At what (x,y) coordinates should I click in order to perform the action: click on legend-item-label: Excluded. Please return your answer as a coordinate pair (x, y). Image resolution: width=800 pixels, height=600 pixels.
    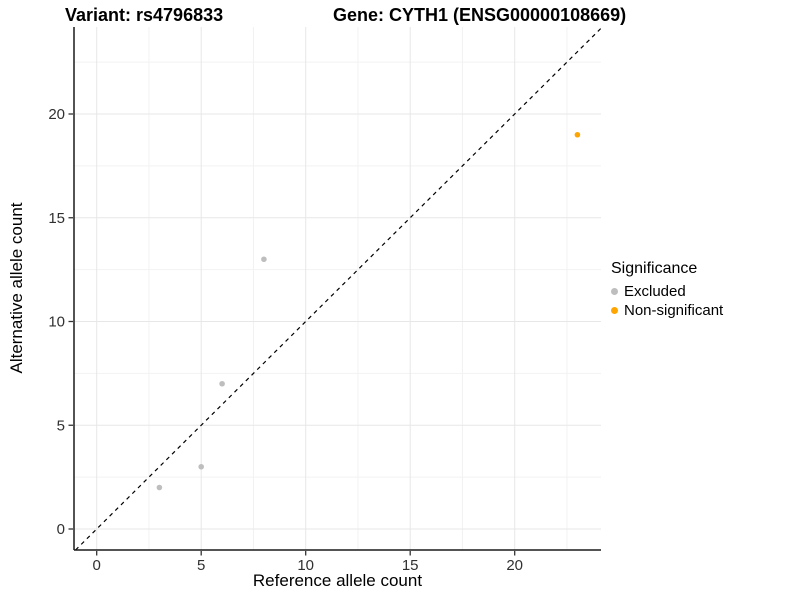
    Looking at the image, I should click on (655, 291).